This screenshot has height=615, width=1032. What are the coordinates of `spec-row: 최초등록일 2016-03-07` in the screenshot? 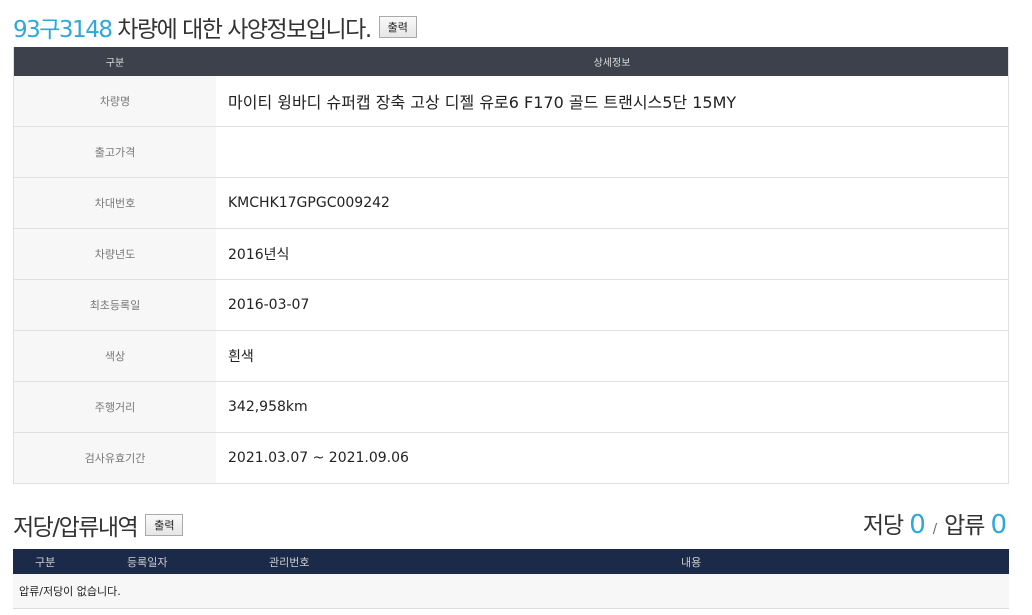 It's located at (511, 305).